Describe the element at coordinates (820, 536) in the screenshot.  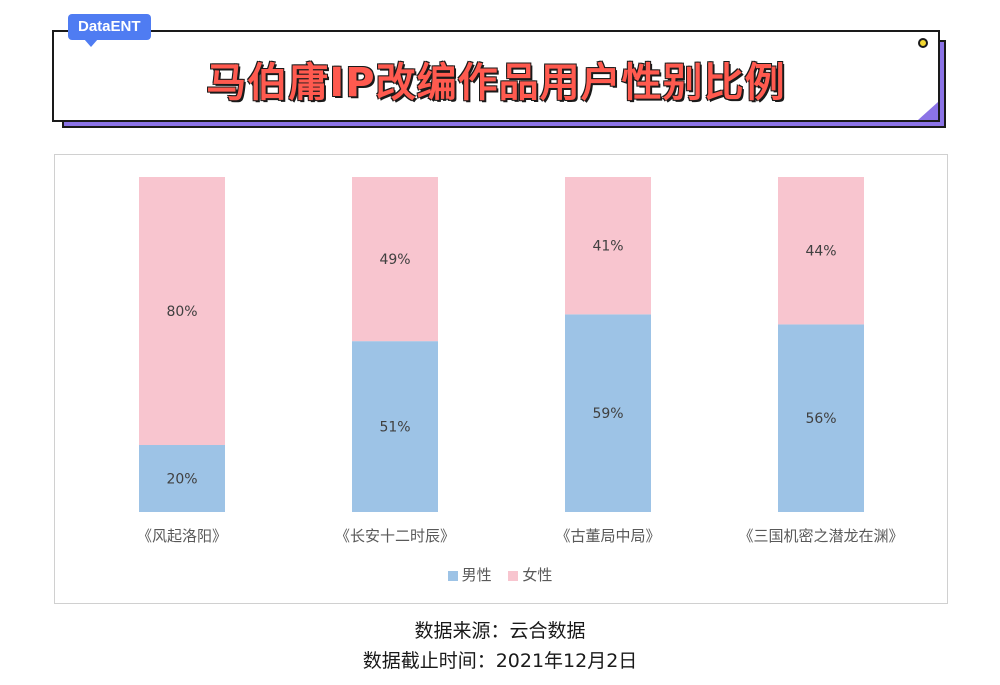
I see `category-label-3: 《三国机密之潜龙在渊》` at that location.